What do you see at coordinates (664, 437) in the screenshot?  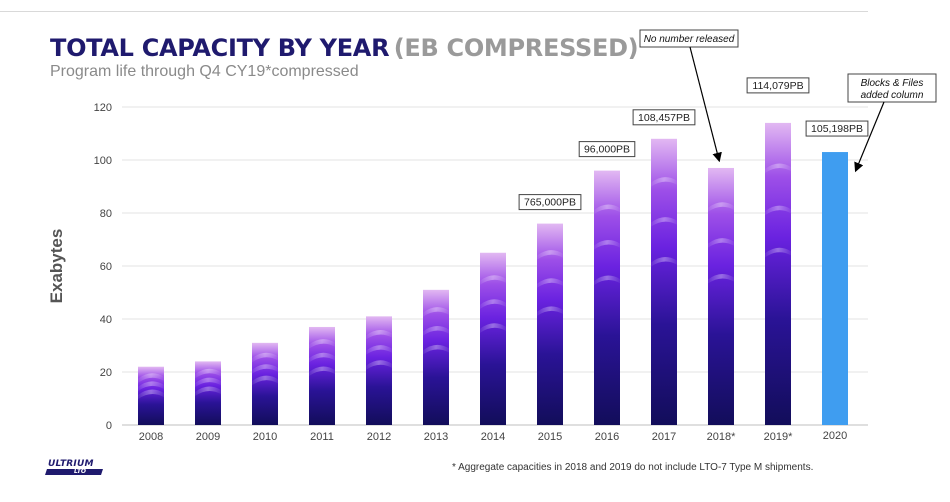 I see `x-tick-label-2017: 2017` at bounding box center [664, 437].